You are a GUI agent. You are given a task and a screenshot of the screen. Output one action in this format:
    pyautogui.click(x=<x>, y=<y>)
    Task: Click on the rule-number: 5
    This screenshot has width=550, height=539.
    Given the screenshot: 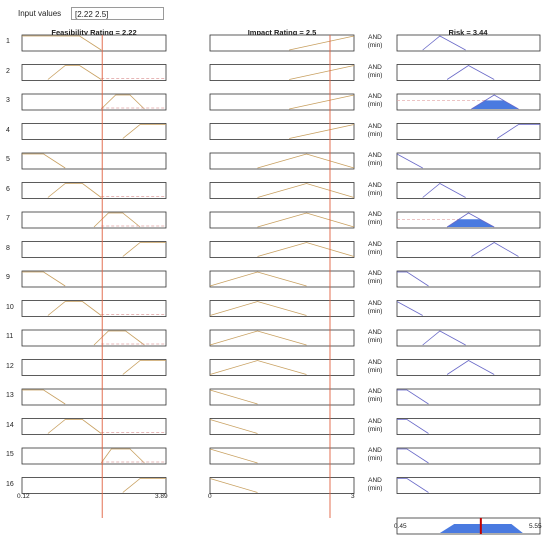 What is the action you would take?
    pyautogui.click(x=8, y=159)
    